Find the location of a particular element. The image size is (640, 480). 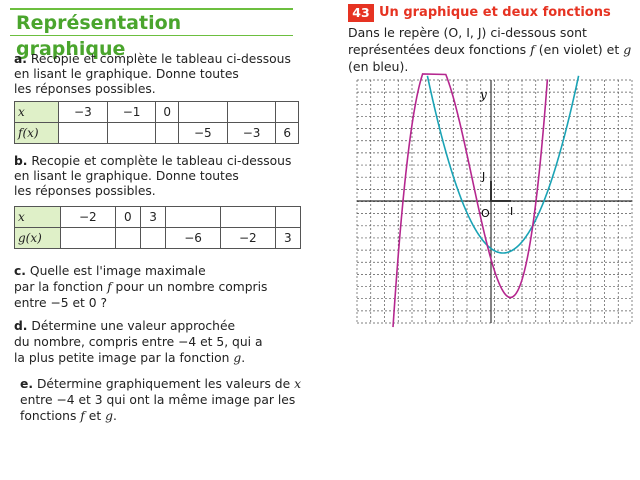

question-line: Détermine graphiquement les valeurs de is located at coordinates (163, 384).